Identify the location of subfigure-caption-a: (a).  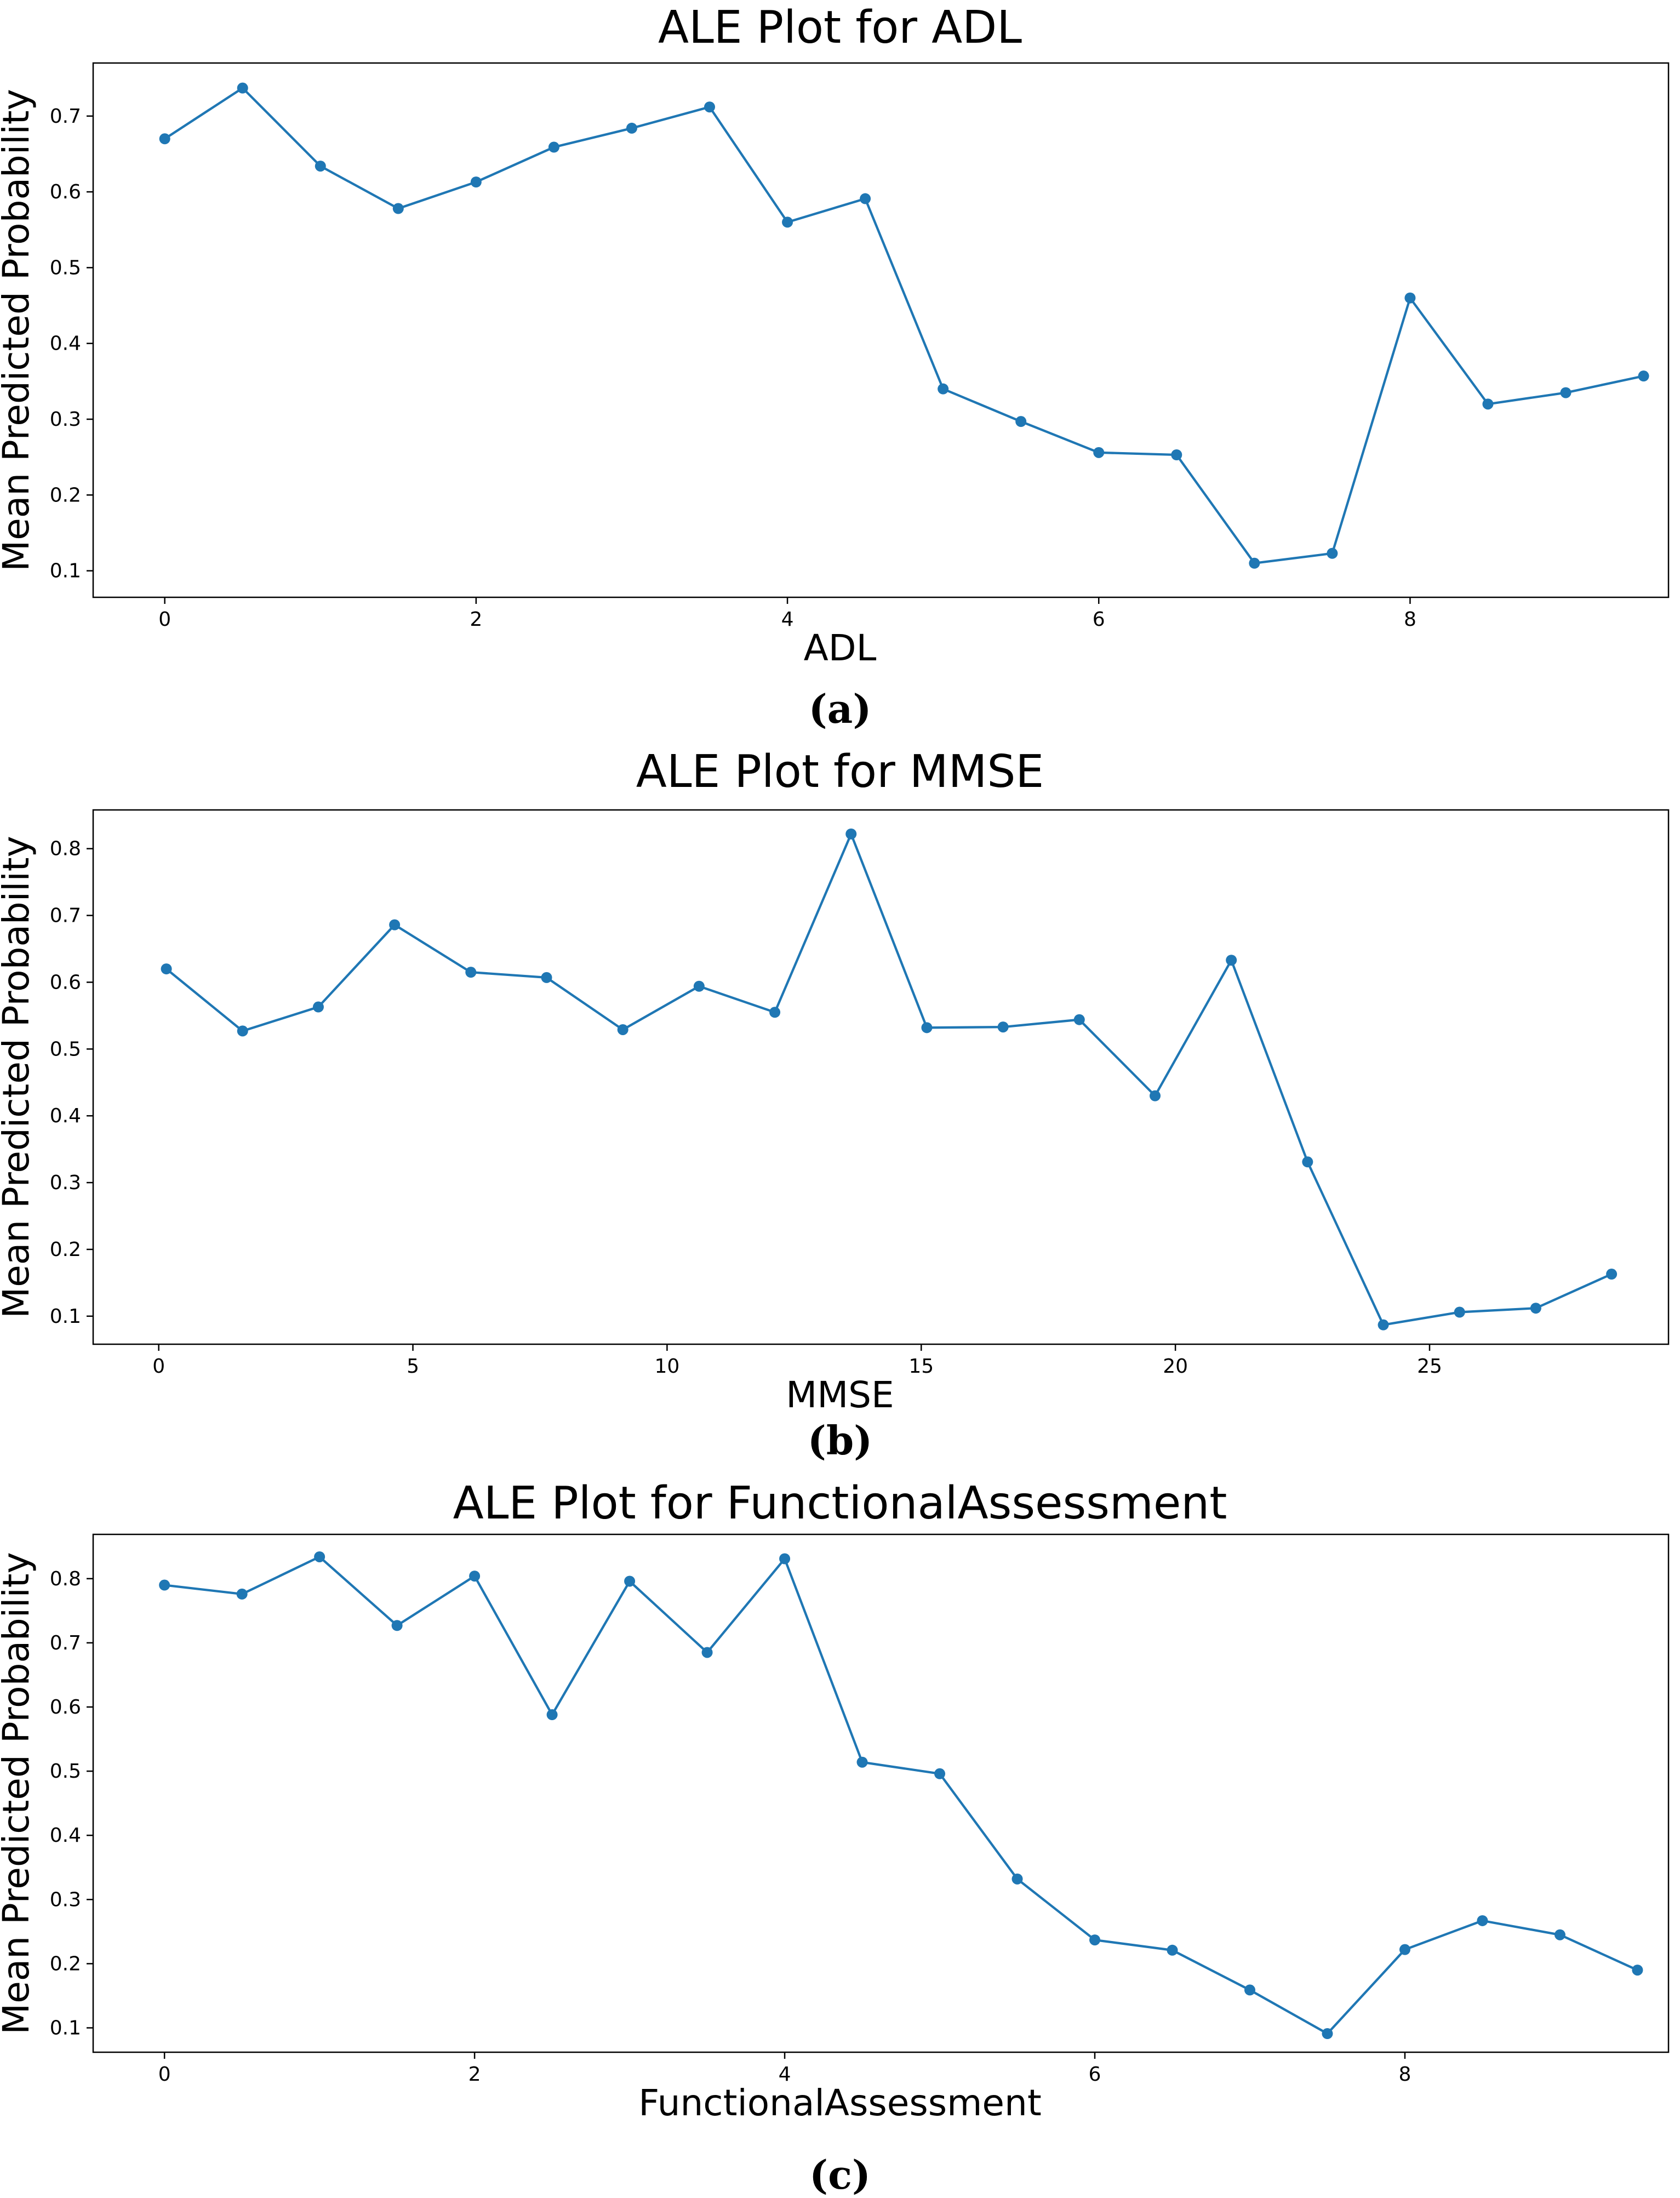
(840, 709).